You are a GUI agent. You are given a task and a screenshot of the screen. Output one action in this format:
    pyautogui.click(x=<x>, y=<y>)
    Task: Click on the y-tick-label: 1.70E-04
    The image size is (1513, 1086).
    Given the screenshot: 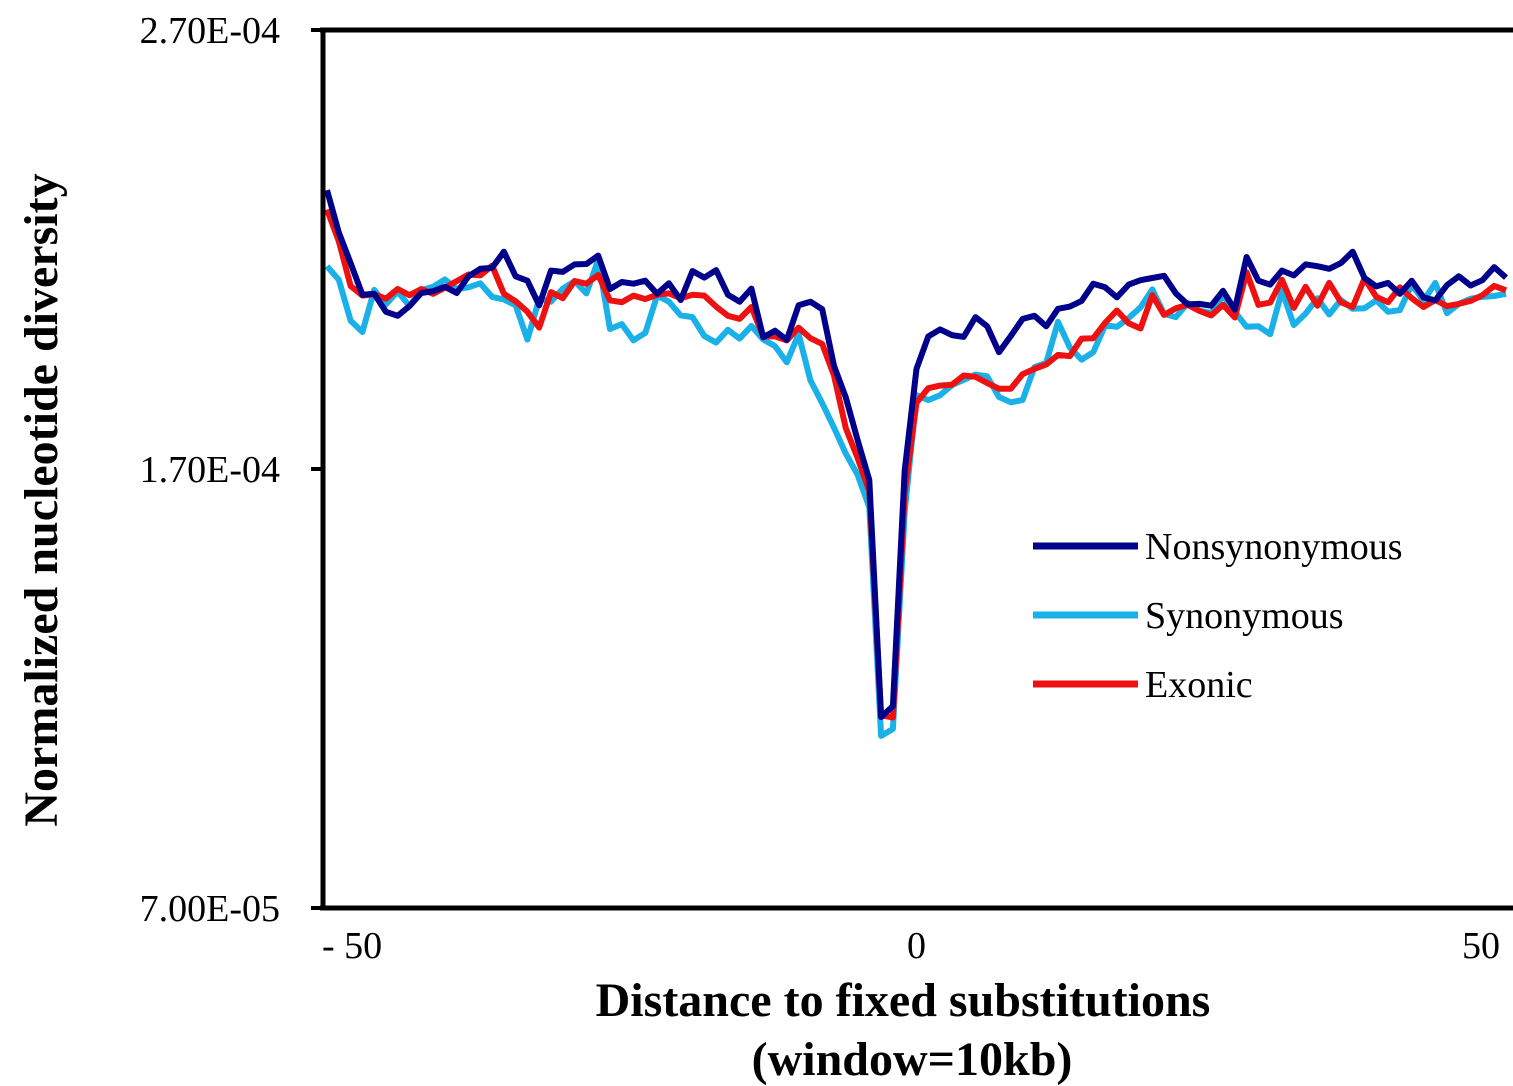 What is the action you would take?
    pyautogui.click(x=210, y=470)
    